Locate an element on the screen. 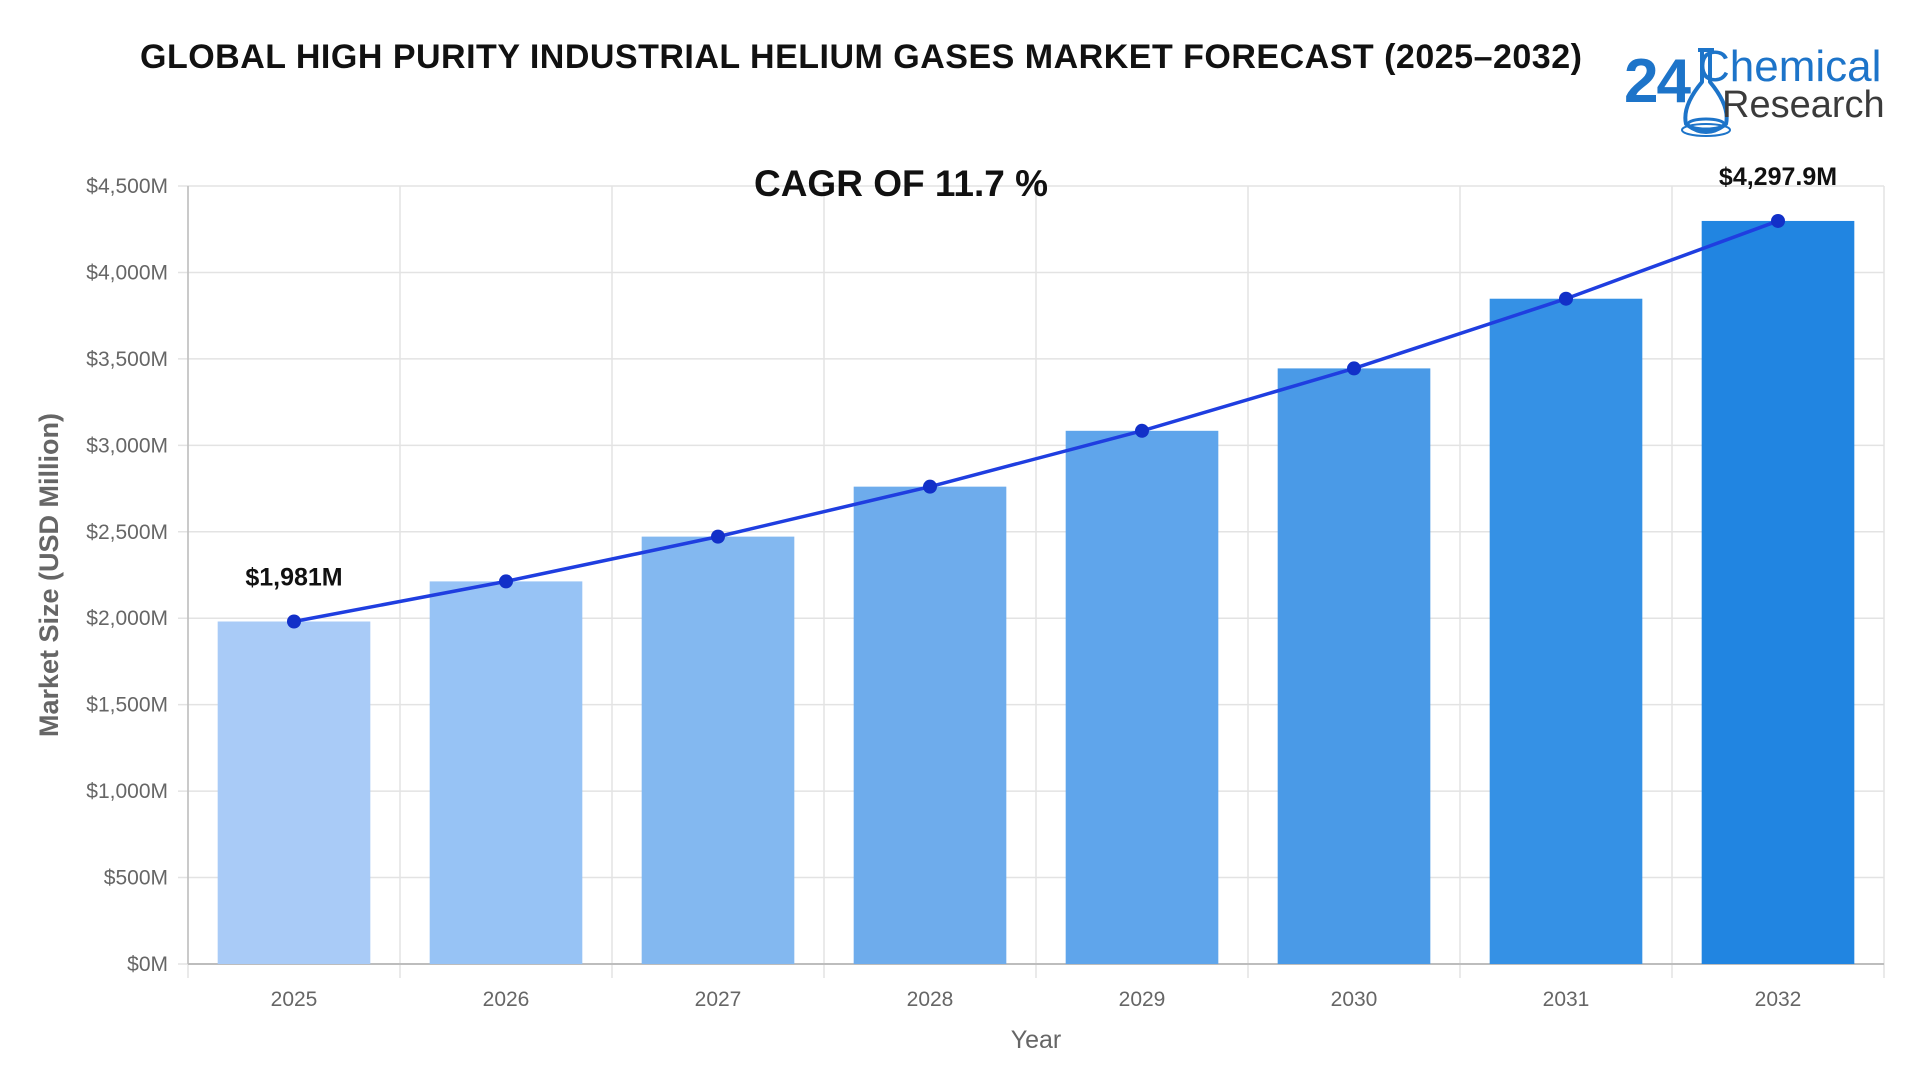 This screenshot has width=1920, height=1080. bar-2025 is located at coordinates (294, 792).